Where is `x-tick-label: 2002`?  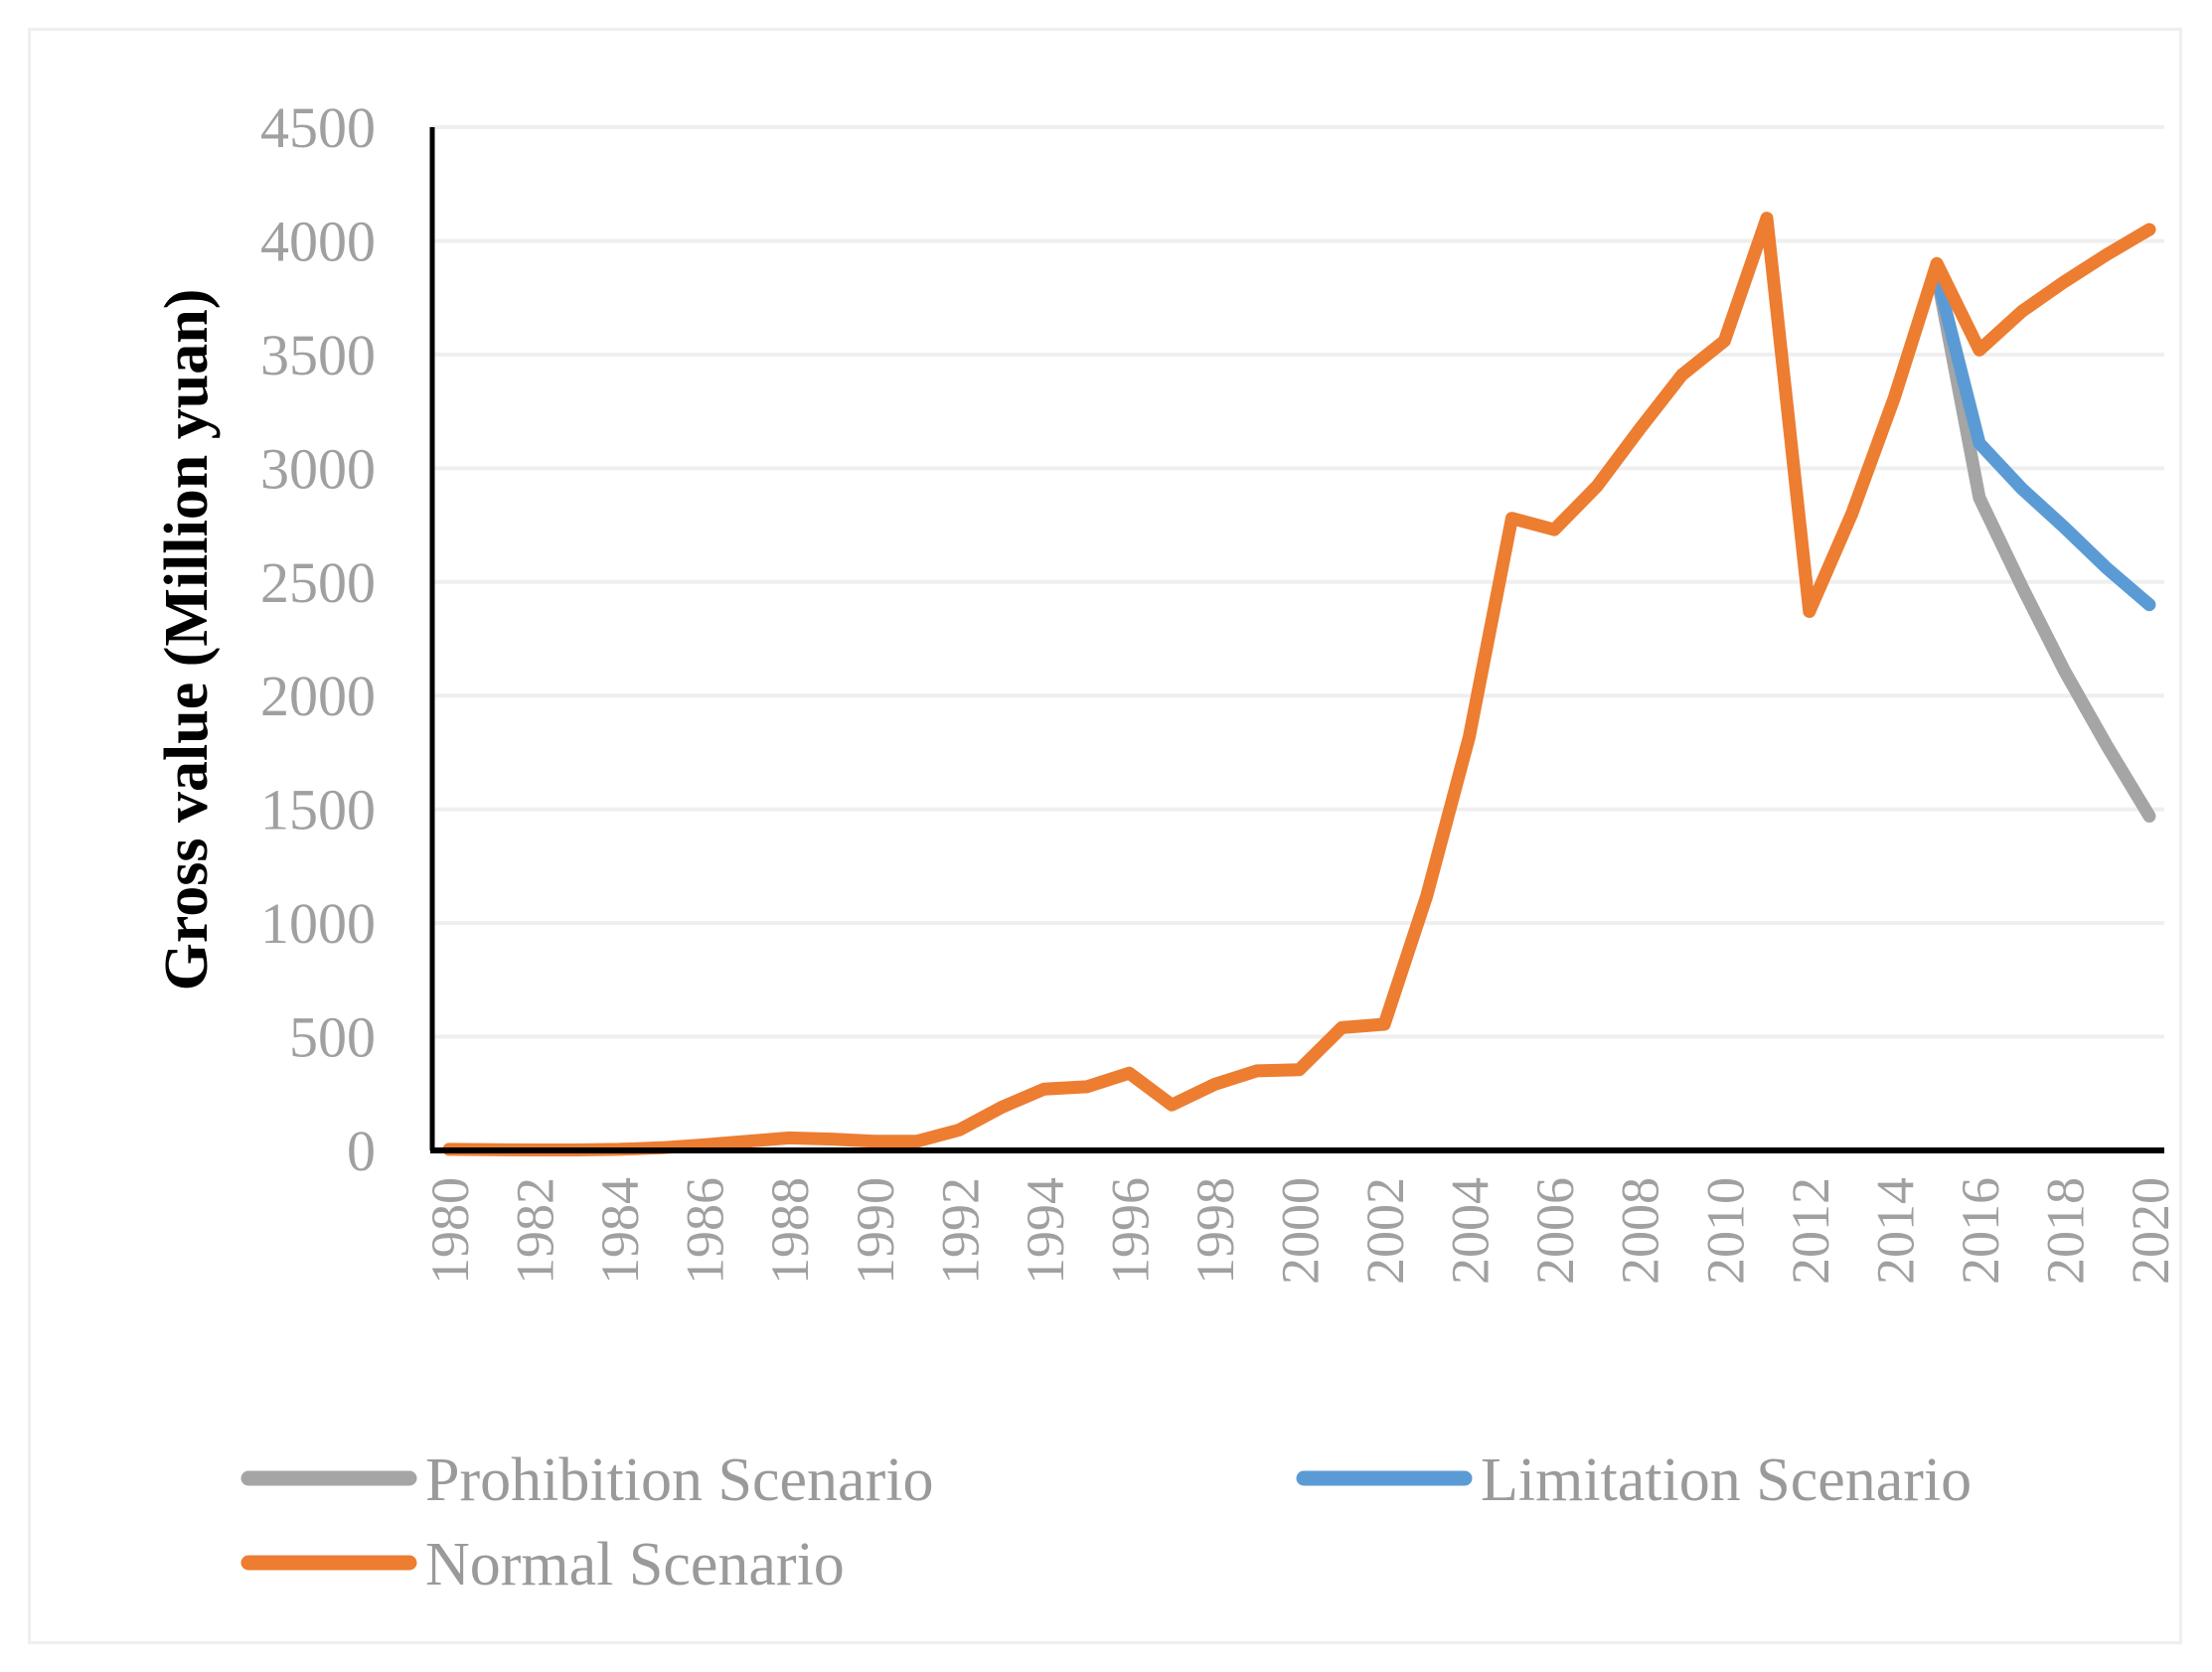
x-tick-label: 2002 is located at coordinates (1385, 1231).